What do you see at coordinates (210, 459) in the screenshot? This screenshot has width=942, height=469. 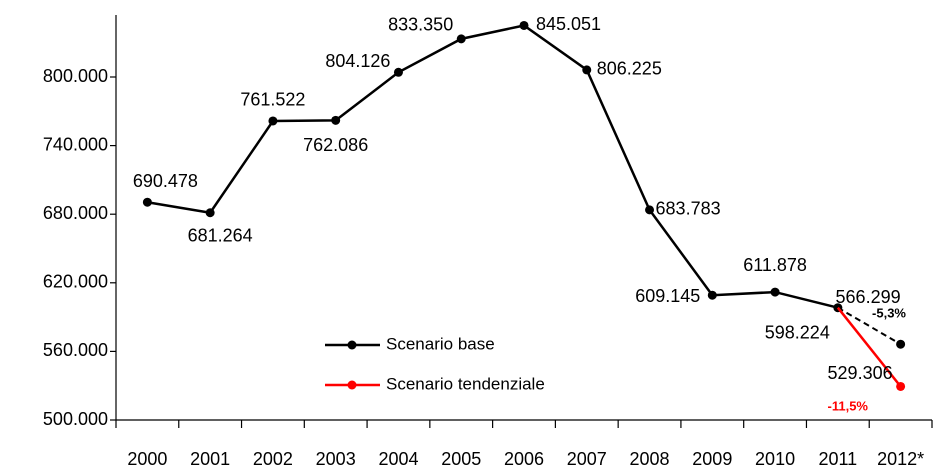 I see `x-tick-label: 2001` at bounding box center [210, 459].